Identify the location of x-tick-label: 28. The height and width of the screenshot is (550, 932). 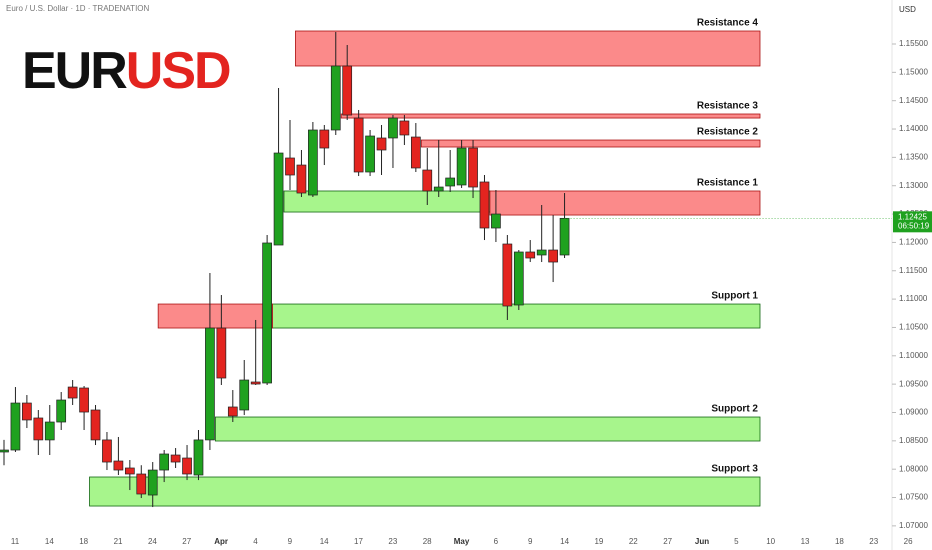
(427, 541).